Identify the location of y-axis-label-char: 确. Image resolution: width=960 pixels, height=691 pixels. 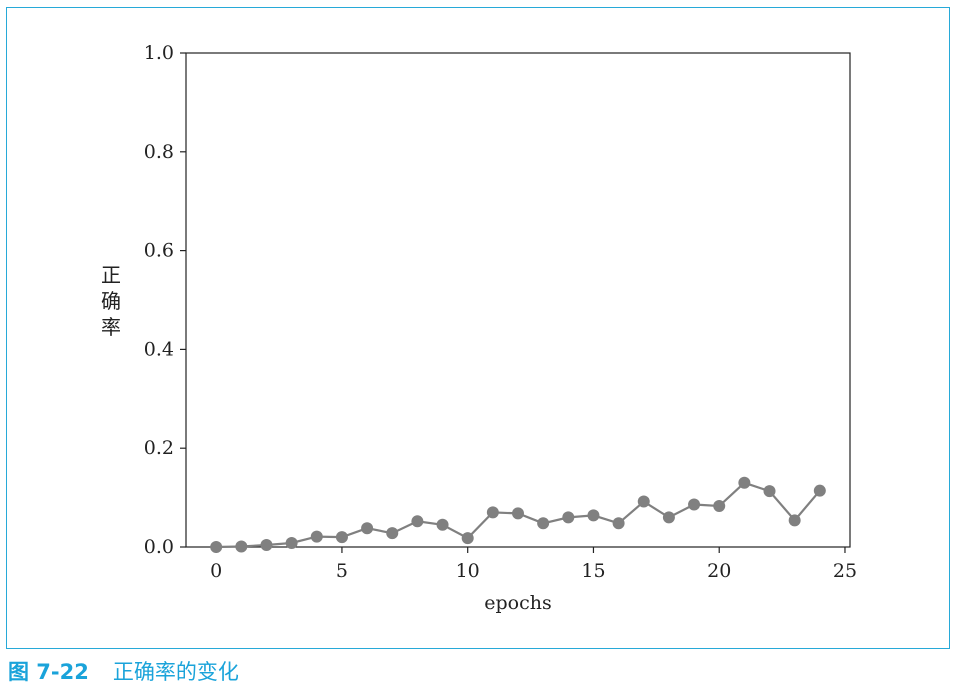
(111, 301).